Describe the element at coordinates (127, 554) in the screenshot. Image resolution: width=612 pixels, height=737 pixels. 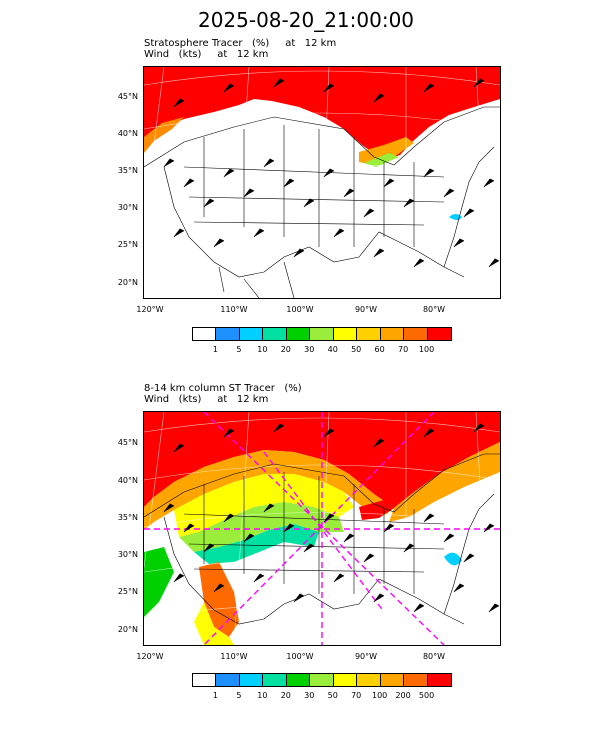
I see `panel2-lat-label-30: 30°N` at that location.